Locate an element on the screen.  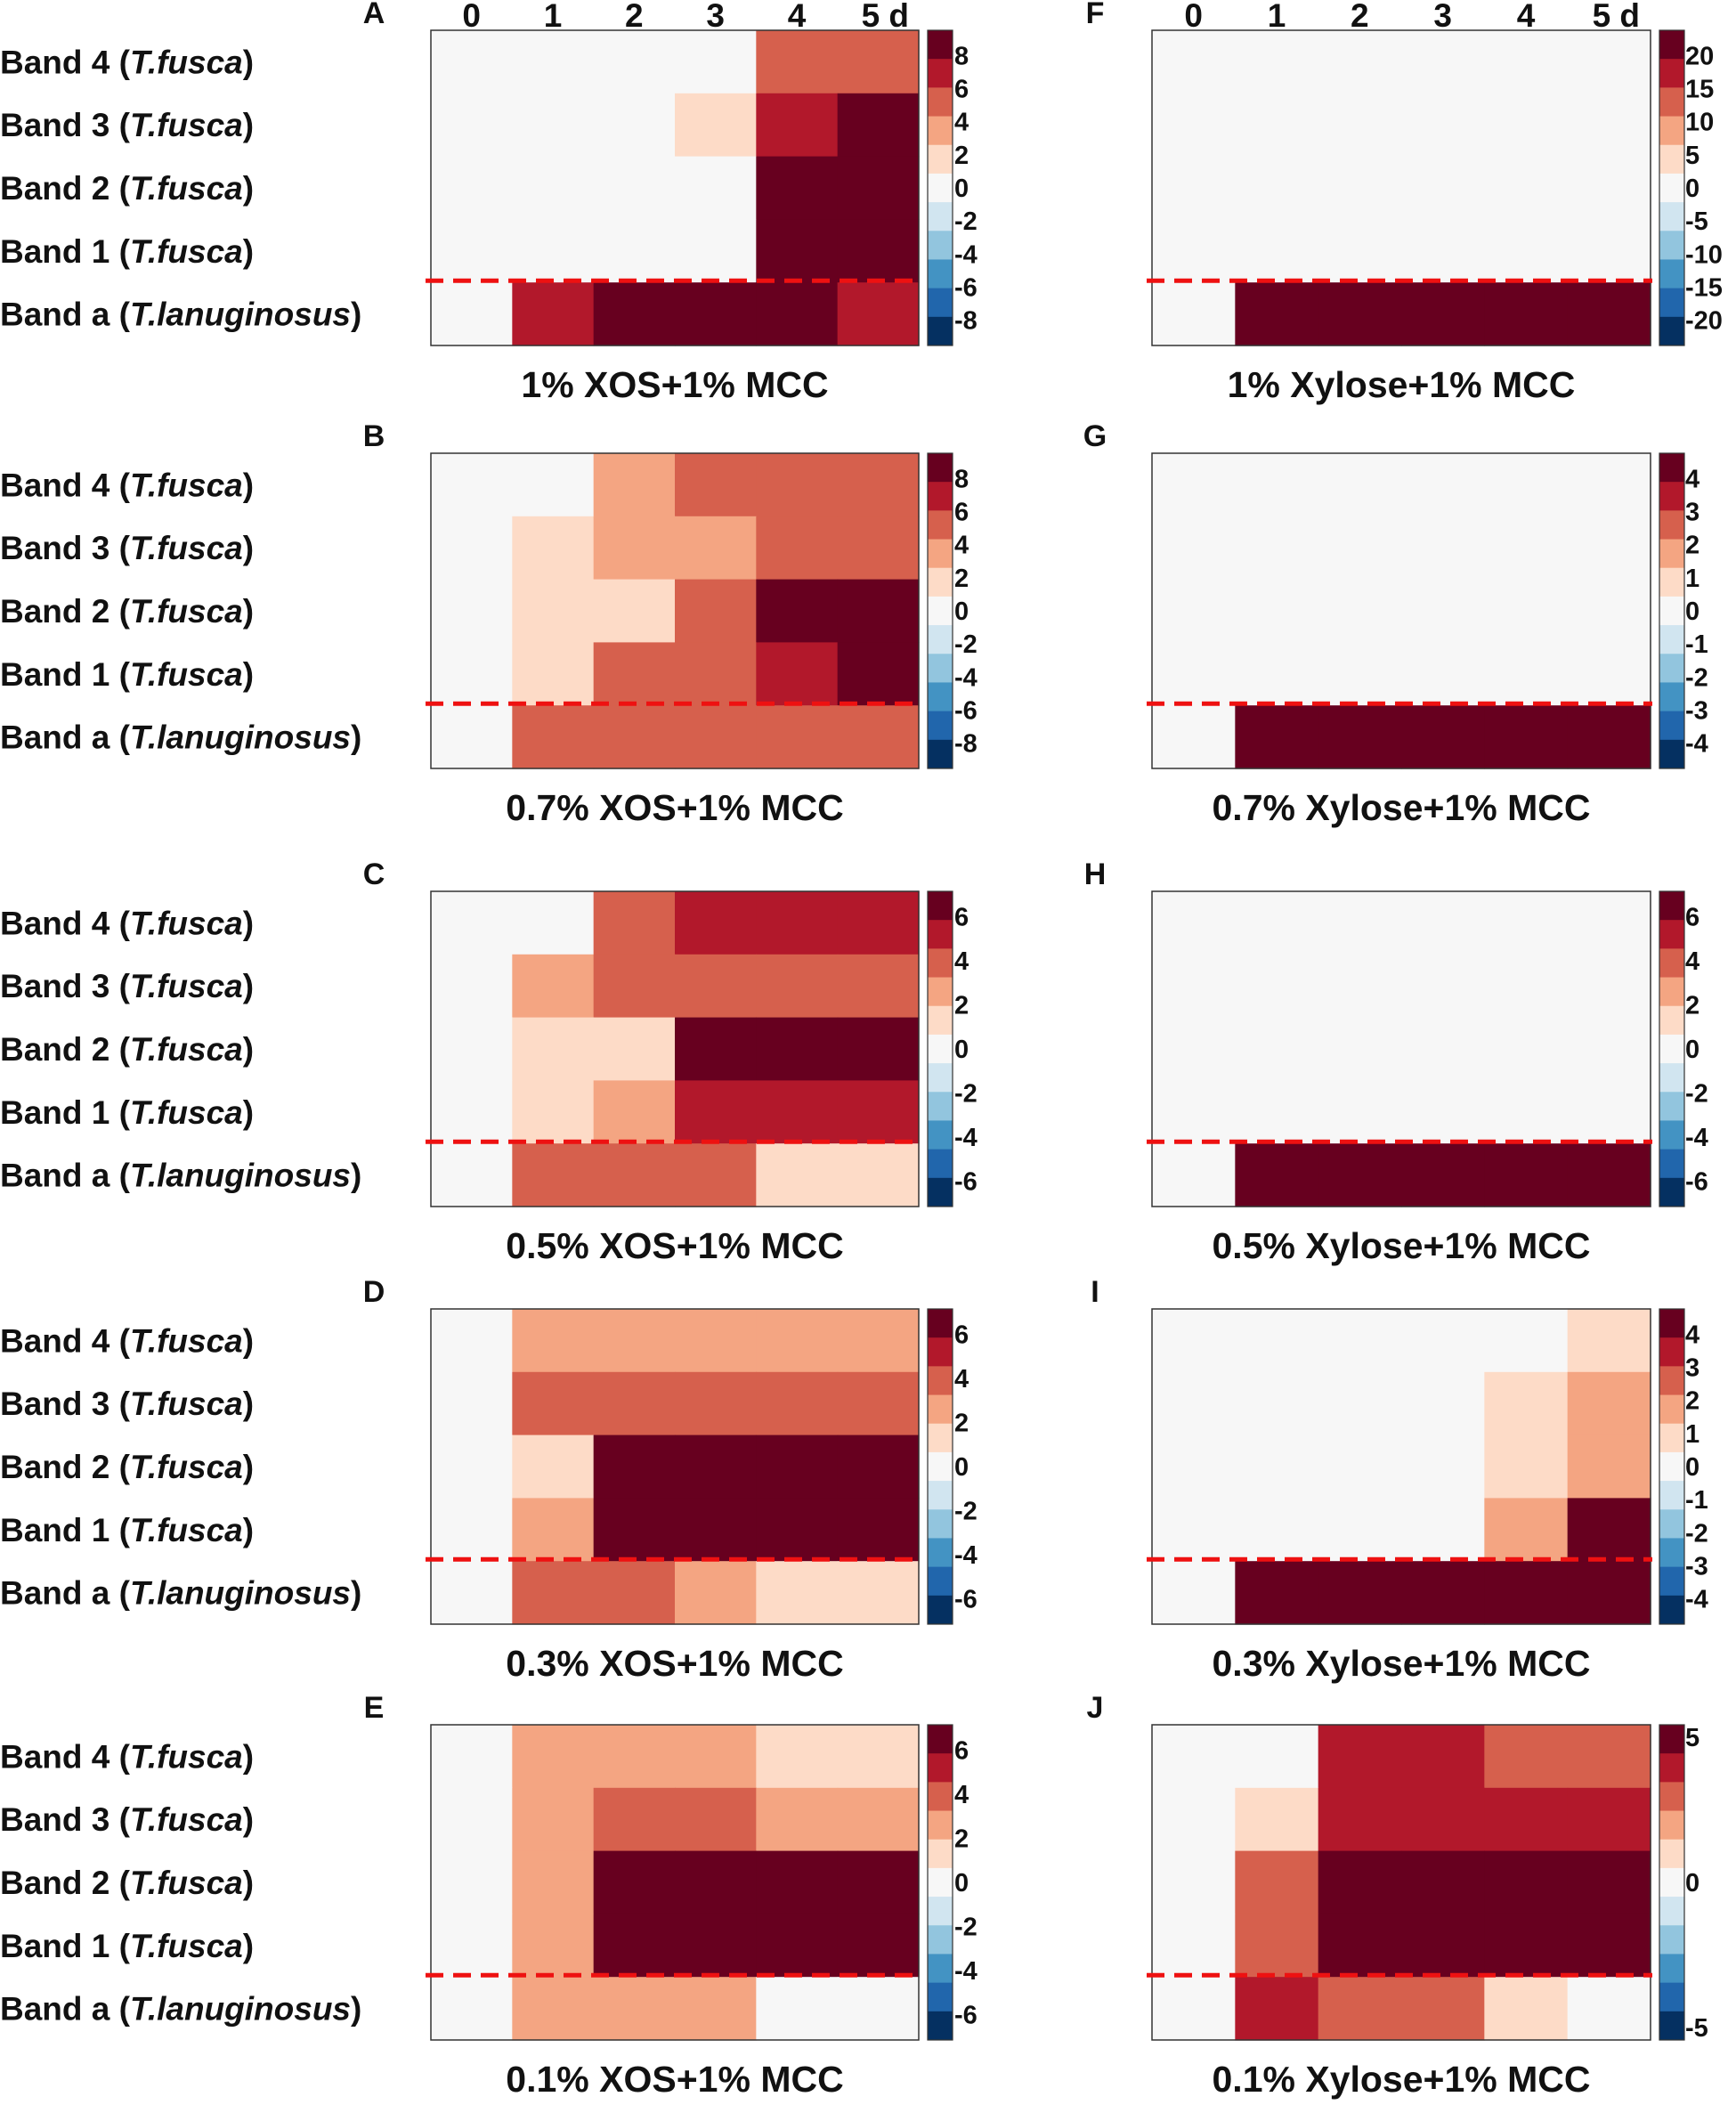
colorbar-tick-label: -6 is located at coordinates (966, 1182).